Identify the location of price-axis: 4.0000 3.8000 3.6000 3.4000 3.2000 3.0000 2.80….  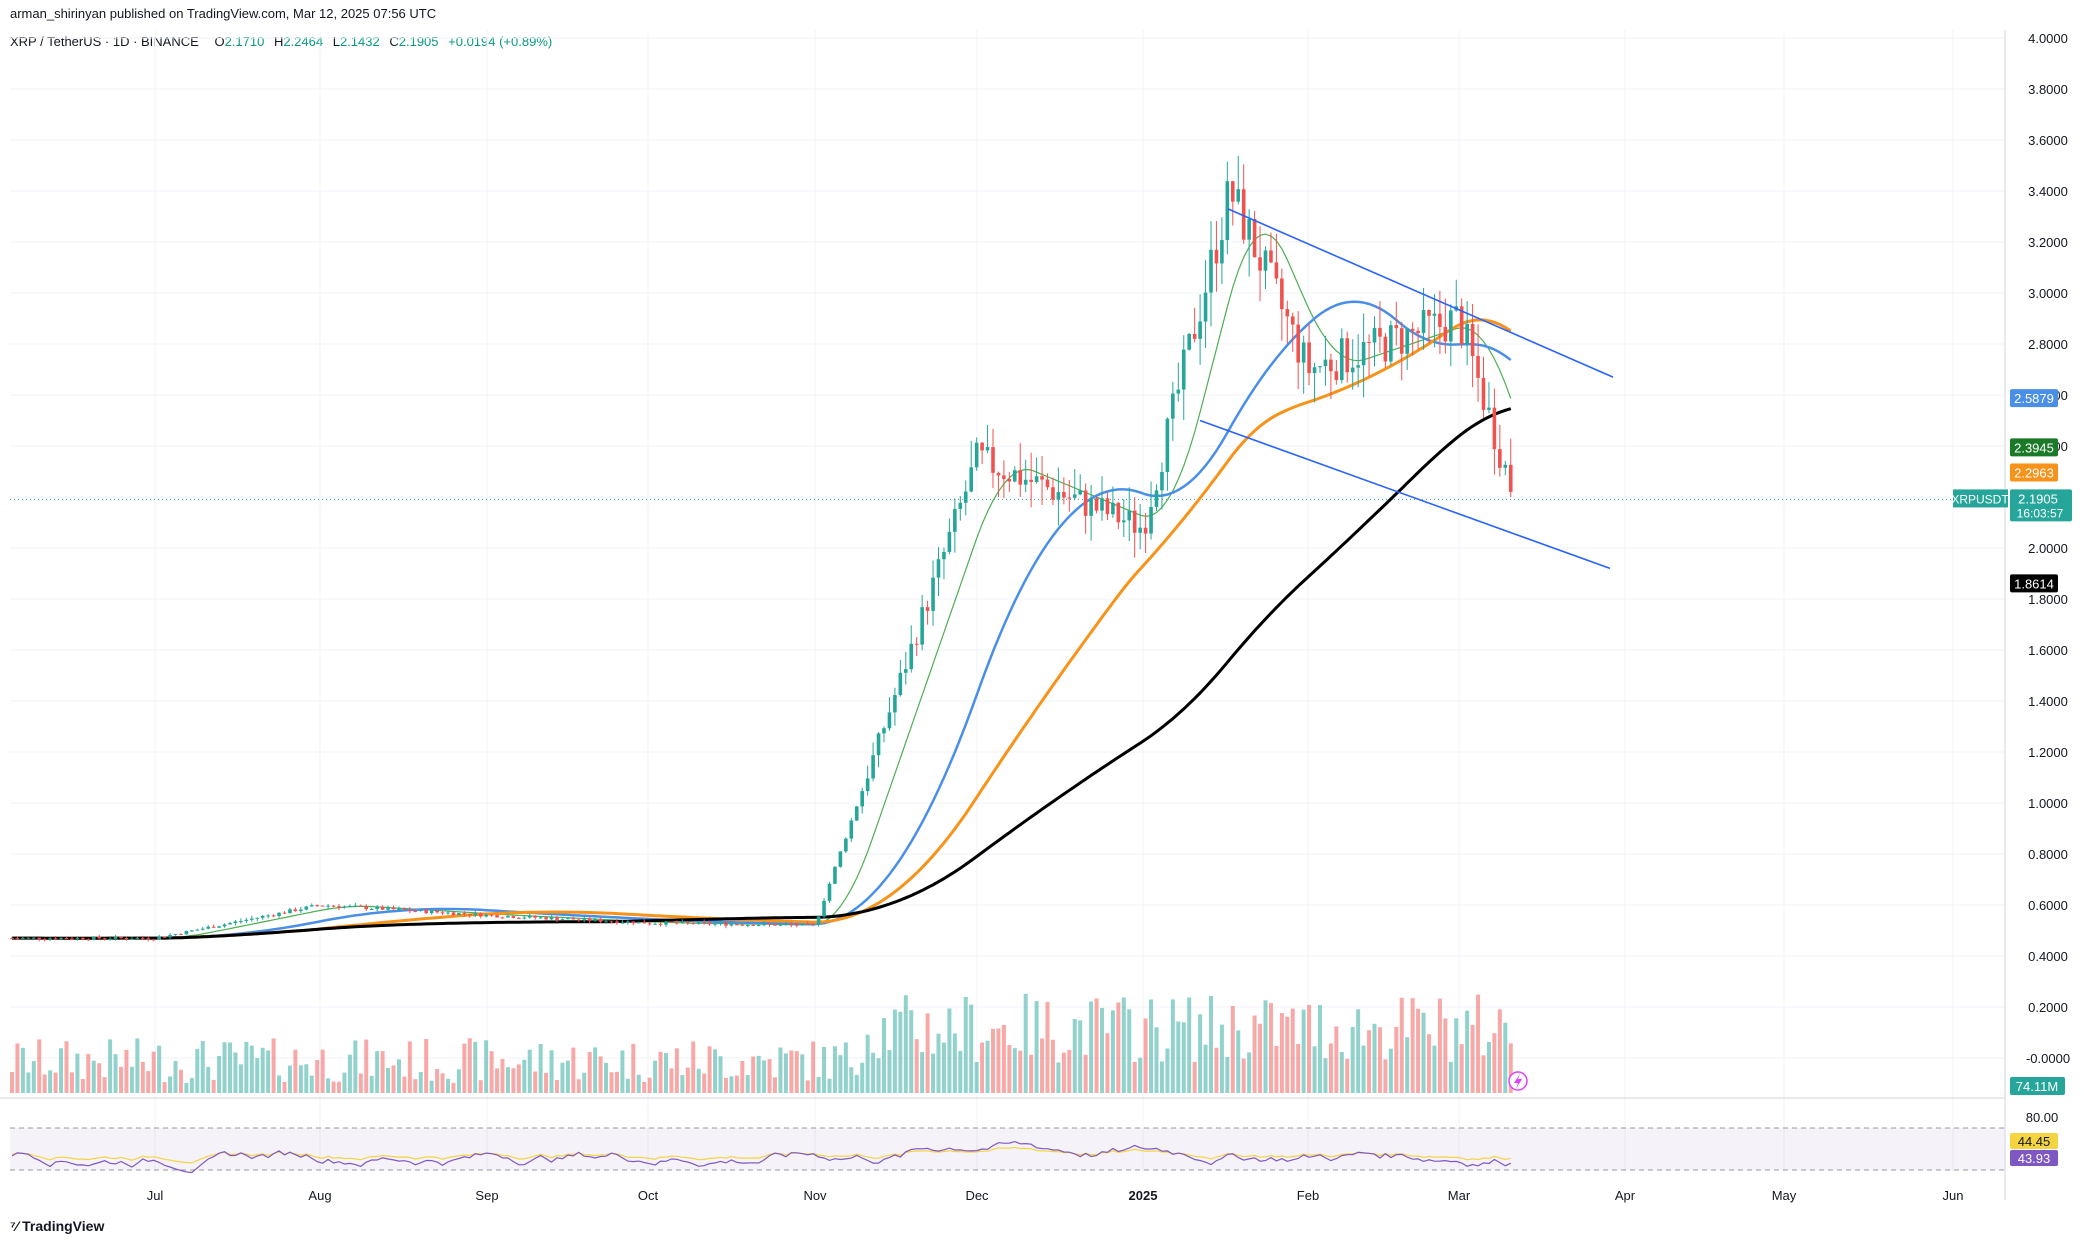
(2037, 615).